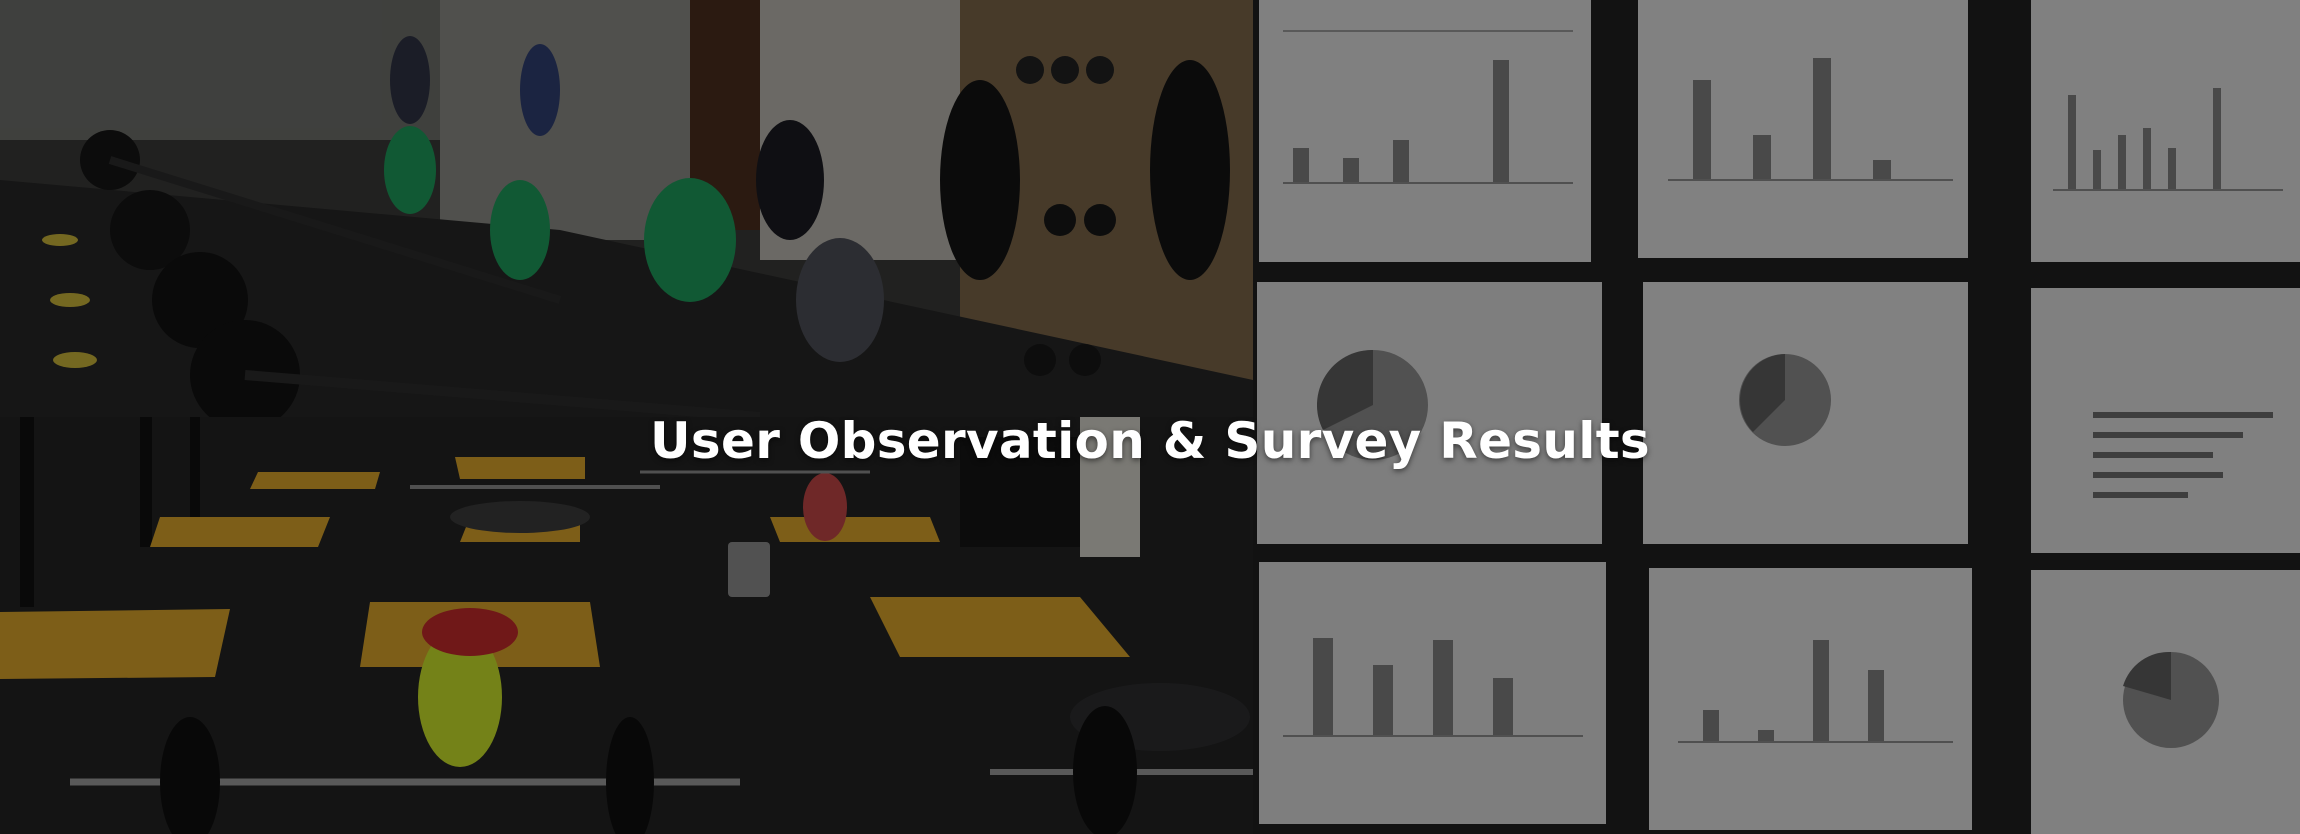 Image resolution: width=2300 pixels, height=834 pixels. What do you see at coordinates (2165, 420) in the screenshot?
I see `poster-horizontal-bar-chart` at bounding box center [2165, 420].